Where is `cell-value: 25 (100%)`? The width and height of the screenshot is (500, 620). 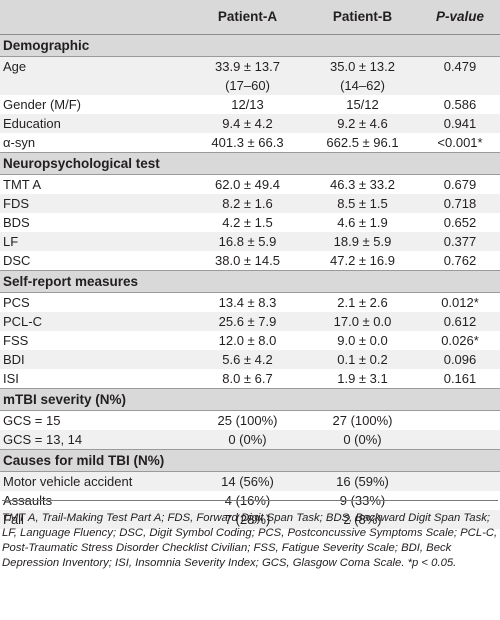
cell-value: 25 (100%) is located at coordinates (247, 420).